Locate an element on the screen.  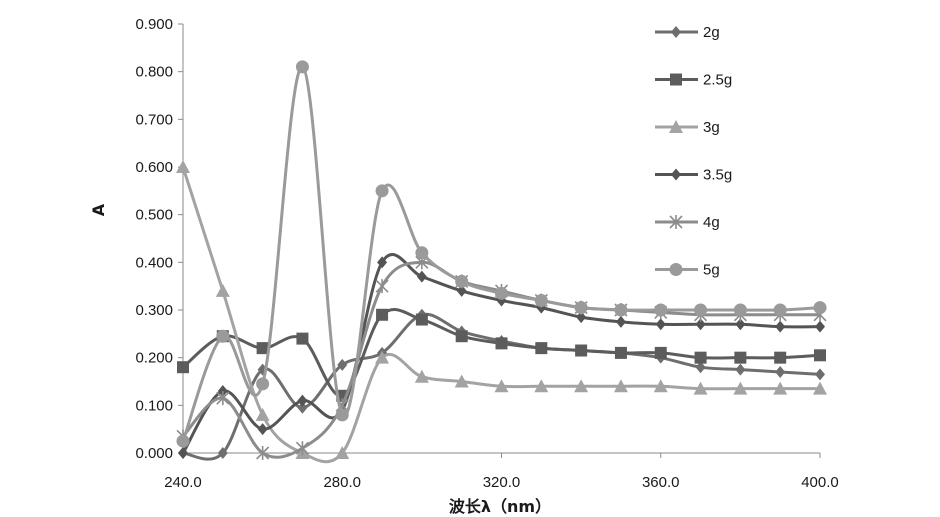
x-axis-title: 波长λ（nm） is located at coordinates (500, 506).